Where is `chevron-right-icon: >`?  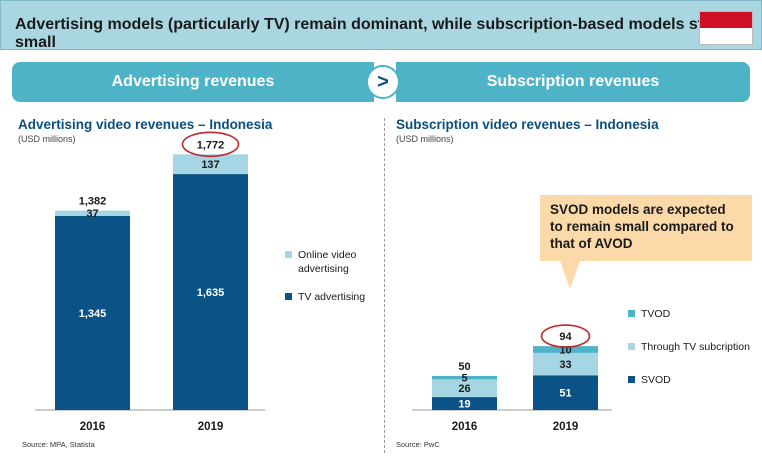
chevron-right-icon: > is located at coordinates (383, 82).